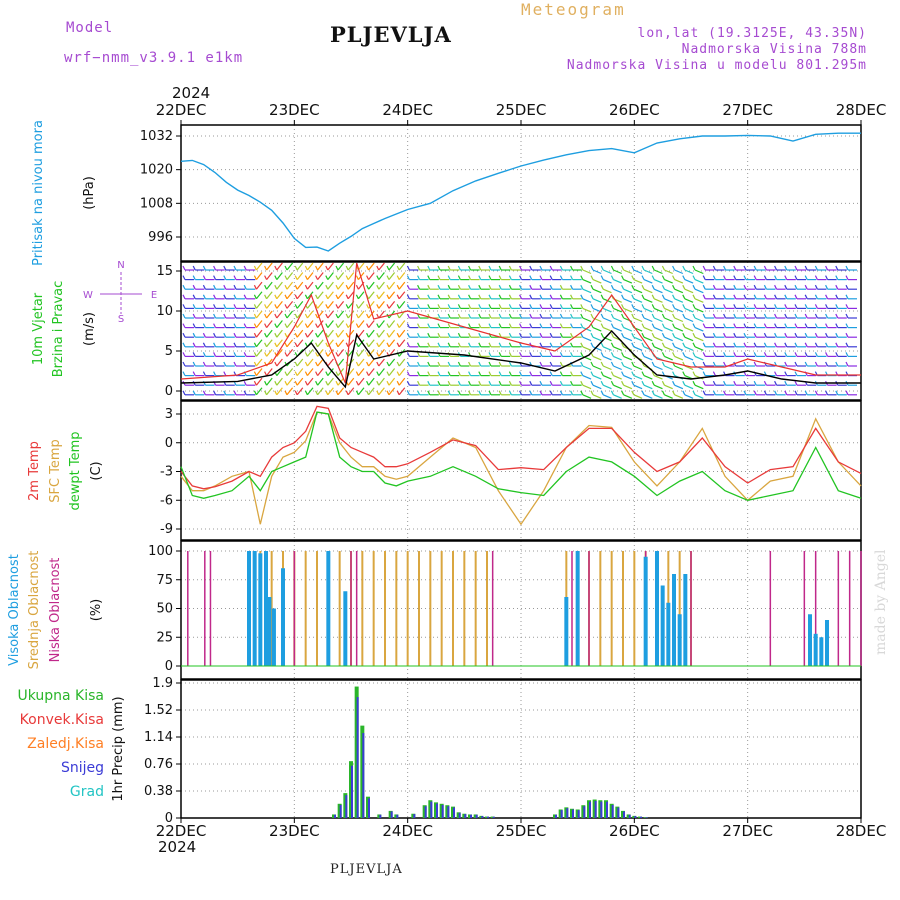  Describe the element at coordinates (407, 110) in the screenshot. I see `x-tick-label-top: 24DEC` at that location.